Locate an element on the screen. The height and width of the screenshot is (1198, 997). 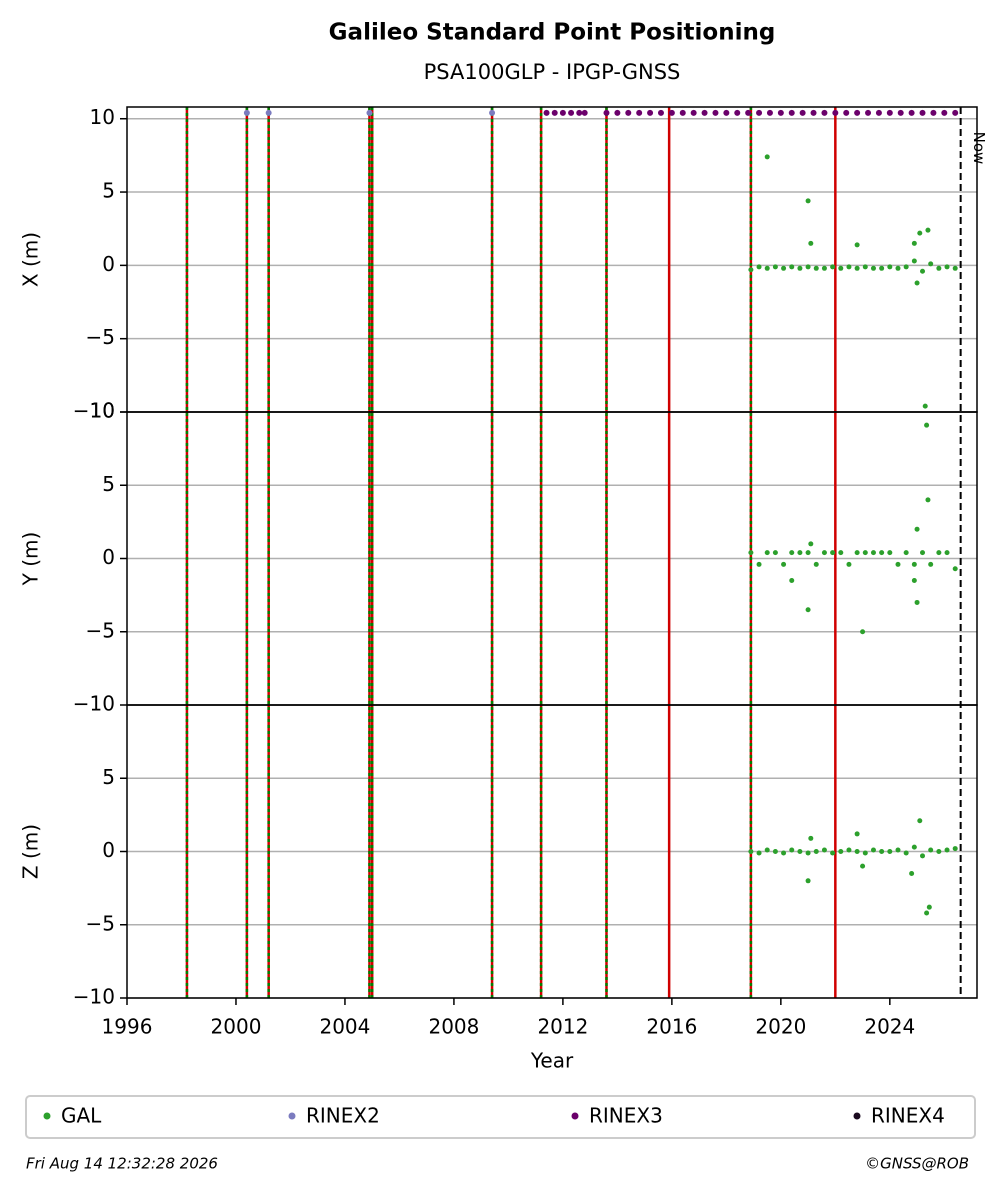
x-tick-label: 2000 is located at coordinates (236, 1027).